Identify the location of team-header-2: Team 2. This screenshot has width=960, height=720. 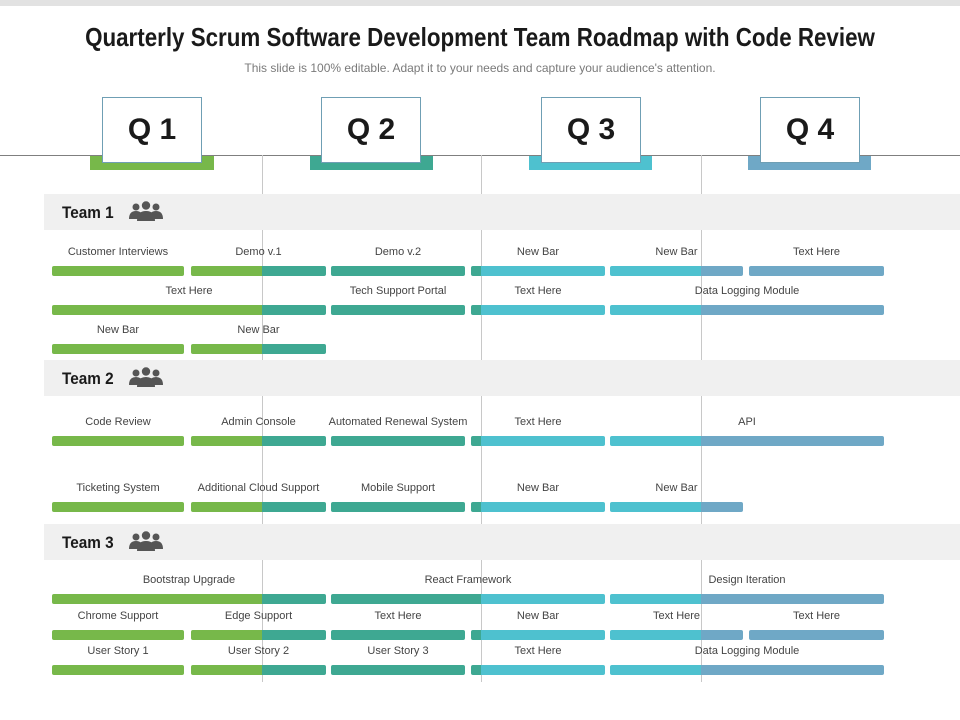
(502, 378).